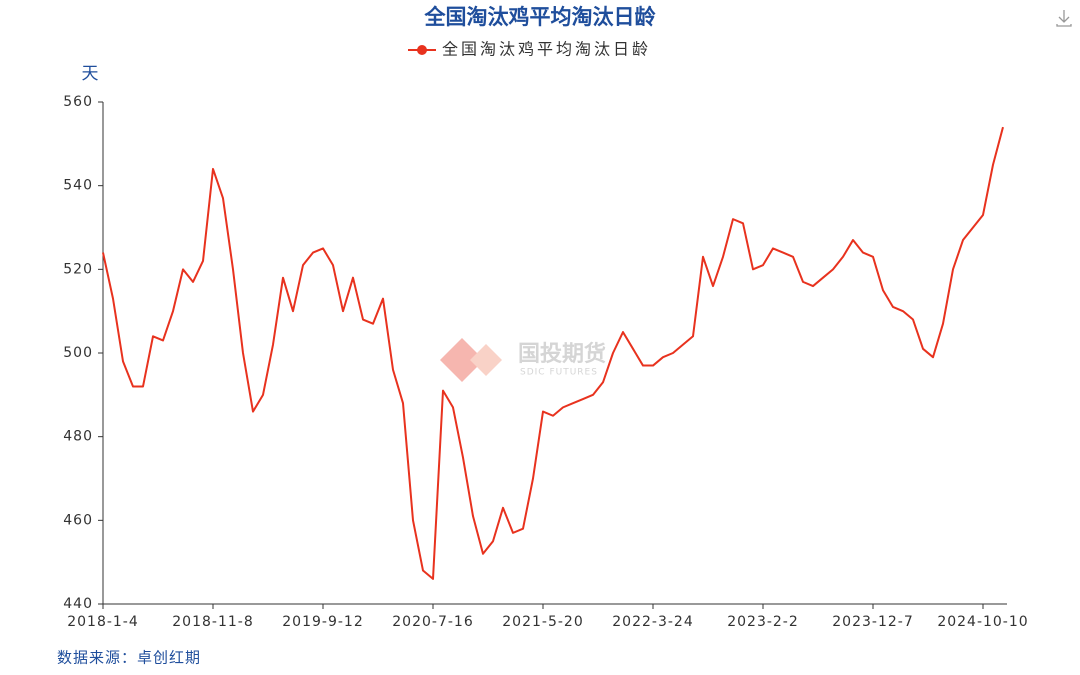 Image resolution: width=1080 pixels, height=675 pixels. I want to click on x-tick-label: 2020-7-16, so click(432, 622).